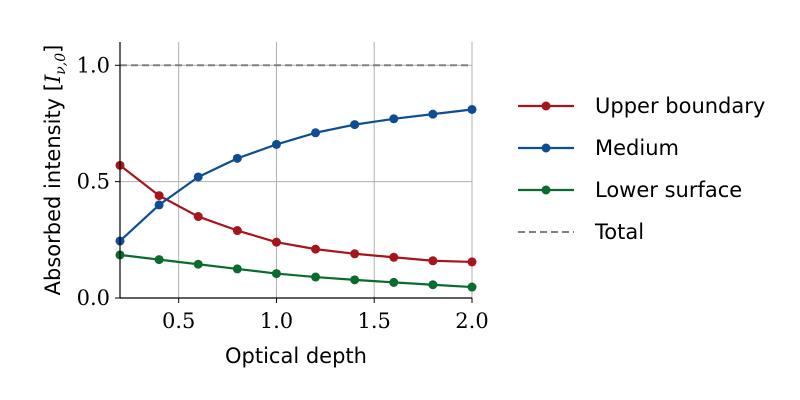 This screenshot has width=800, height=400. What do you see at coordinates (374, 321) in the screenshot?
I see `x-tick-label: 1.5` at bounding box center [374, 321].